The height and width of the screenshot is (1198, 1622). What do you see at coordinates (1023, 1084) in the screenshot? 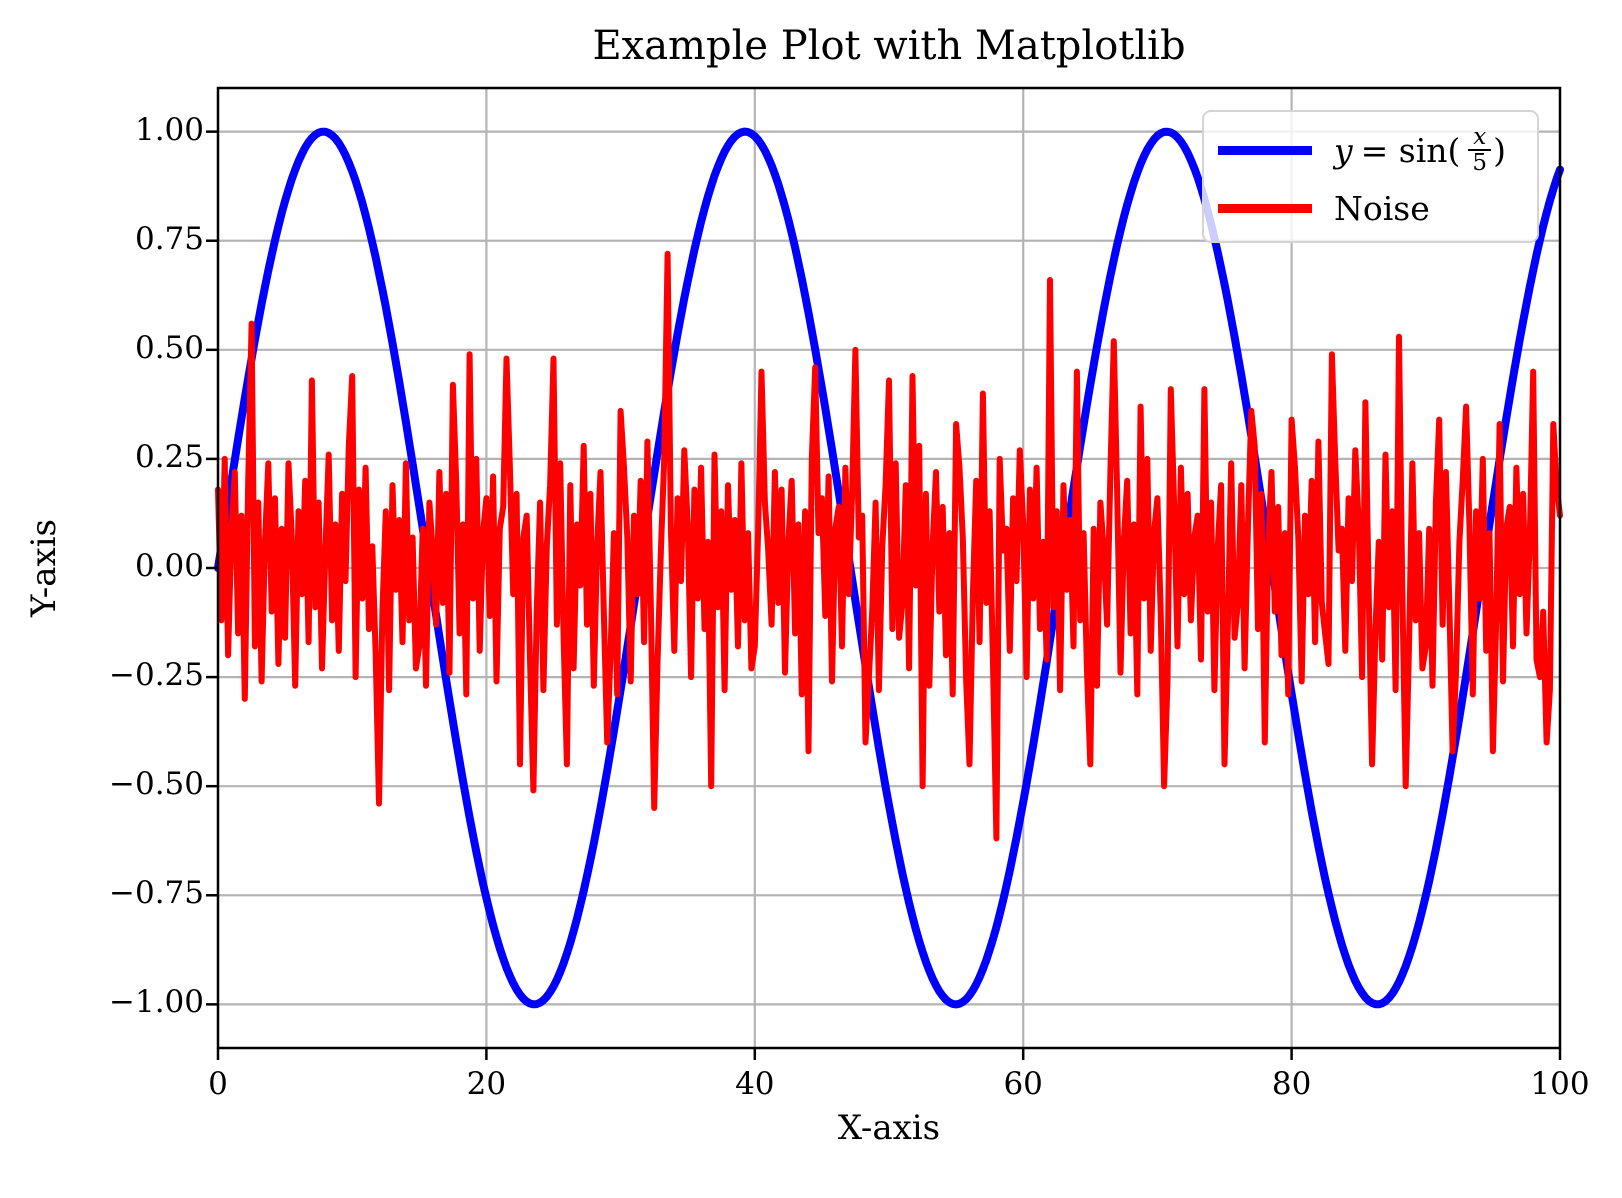
I see `x-tick-label: 60` at bounding box center [1023, 1084].